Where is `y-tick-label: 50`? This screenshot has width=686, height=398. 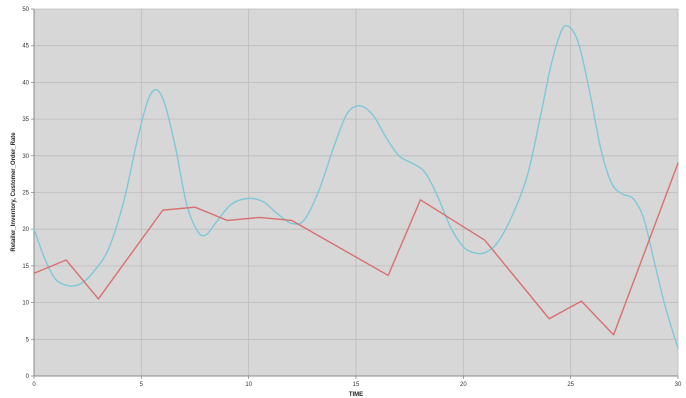 y-tick-label: 50 is located at coordinates (25, 10).